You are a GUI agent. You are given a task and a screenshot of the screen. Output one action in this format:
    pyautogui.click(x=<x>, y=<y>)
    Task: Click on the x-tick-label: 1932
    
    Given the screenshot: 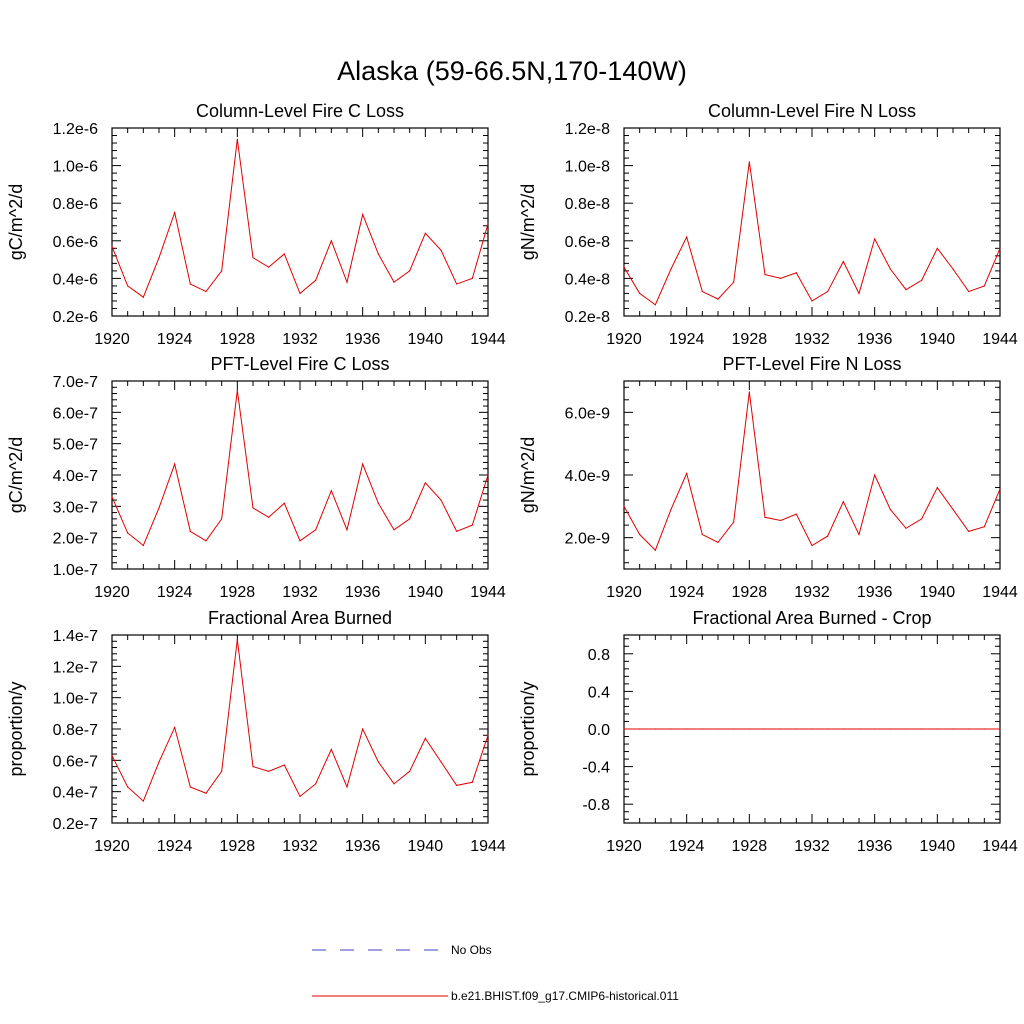 What is the action you would take?
    pyautogui.click(x=812, y=339)
    